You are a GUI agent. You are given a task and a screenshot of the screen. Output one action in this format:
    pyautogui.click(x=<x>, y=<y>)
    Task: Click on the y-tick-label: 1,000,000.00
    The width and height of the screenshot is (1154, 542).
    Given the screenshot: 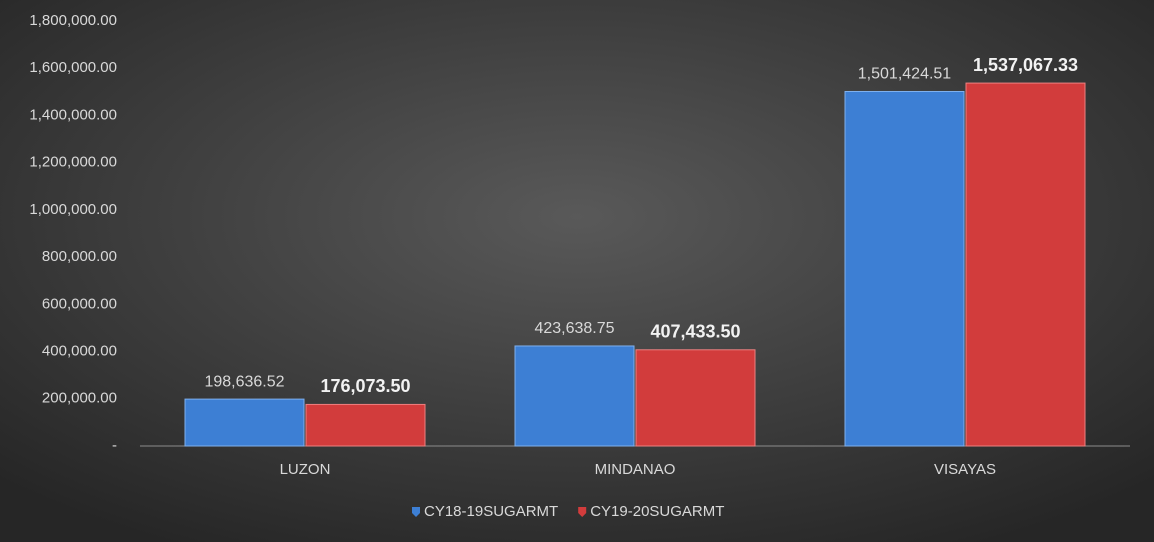 What is the action you would take?
    pyautogui.click(x=73, y=209)
    